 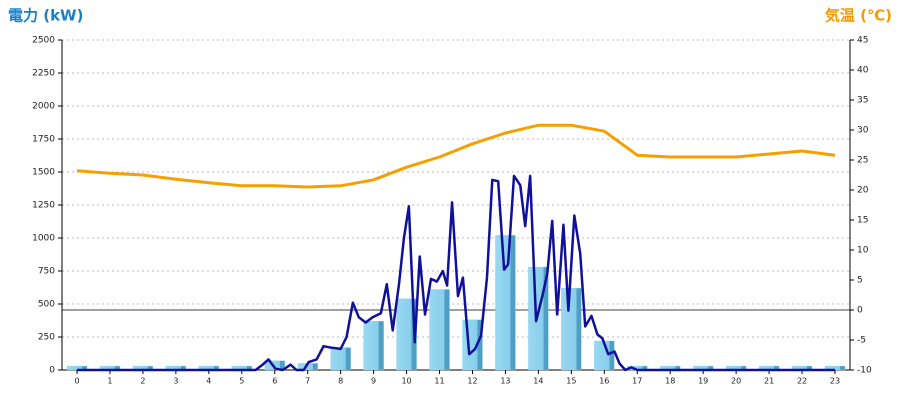 I want to click on y2-tick-label: 25, so click(x=862, y=161).